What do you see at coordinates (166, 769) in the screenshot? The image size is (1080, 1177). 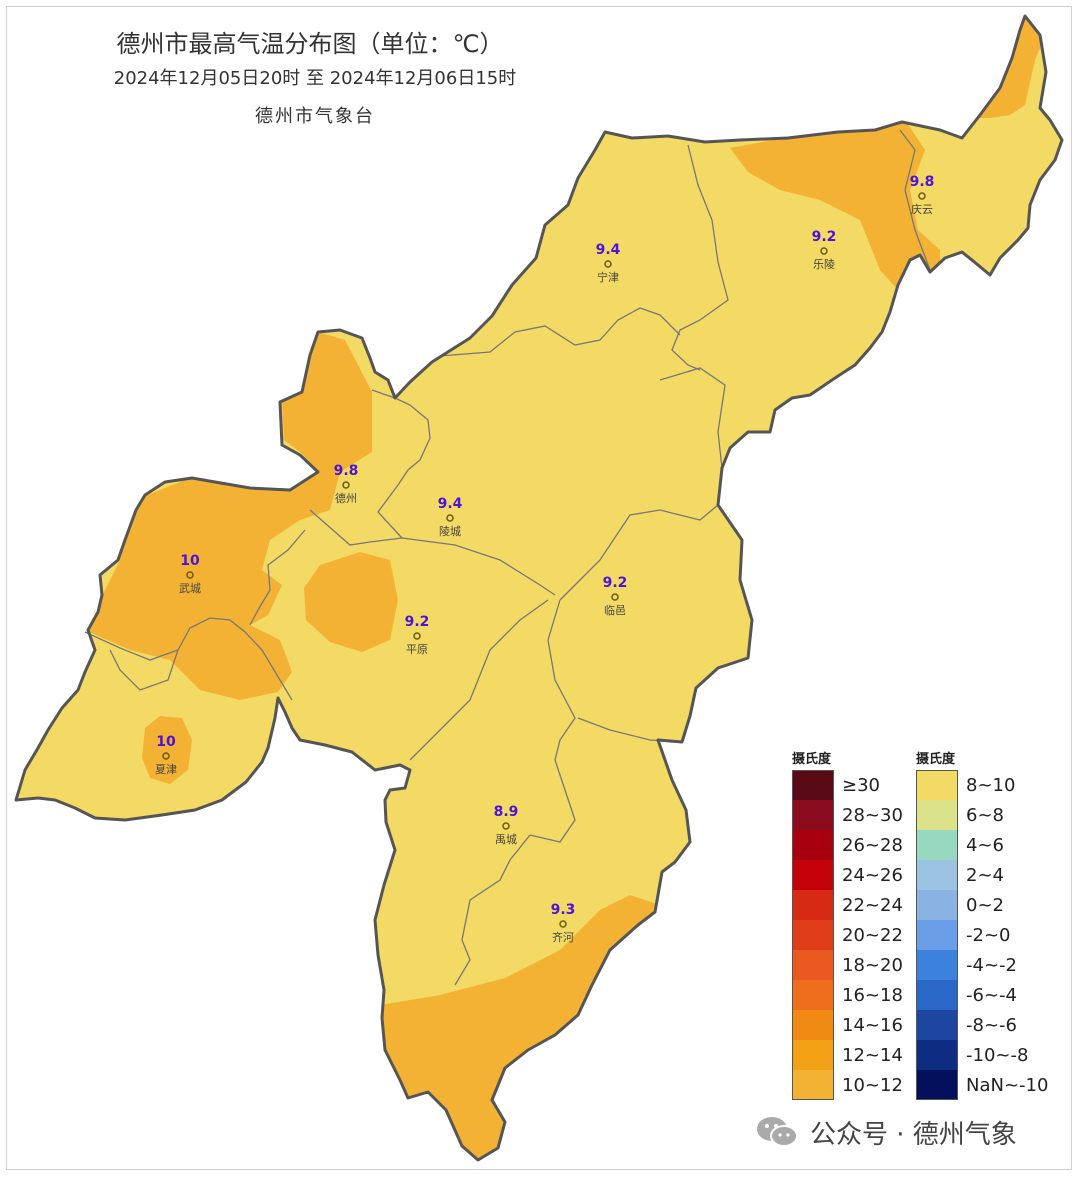 I see `station-name: 夏津` at bounding box center [166, 769].